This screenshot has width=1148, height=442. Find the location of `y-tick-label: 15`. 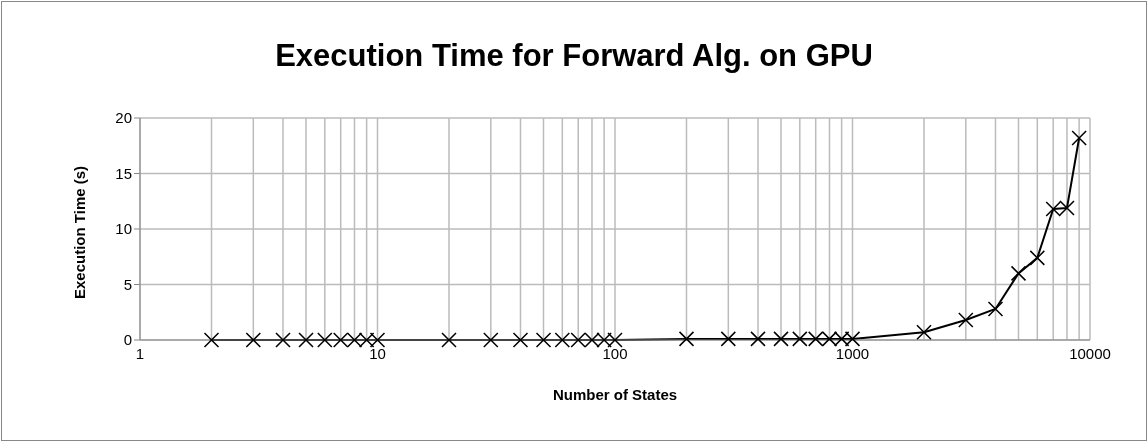

y-tick-label: 15 is located at coordinates (123, 173).